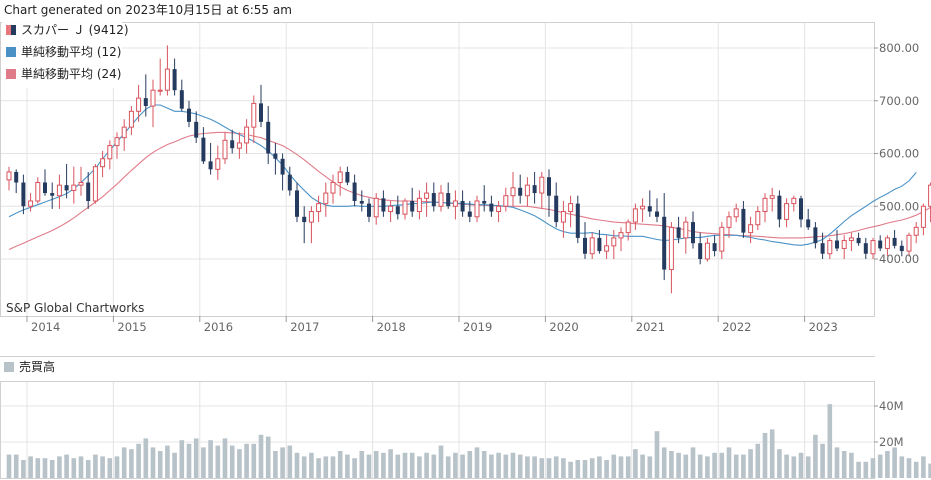  I want to click on legend-item-ma24: 単純移動平均 (24), so click(63, 74).